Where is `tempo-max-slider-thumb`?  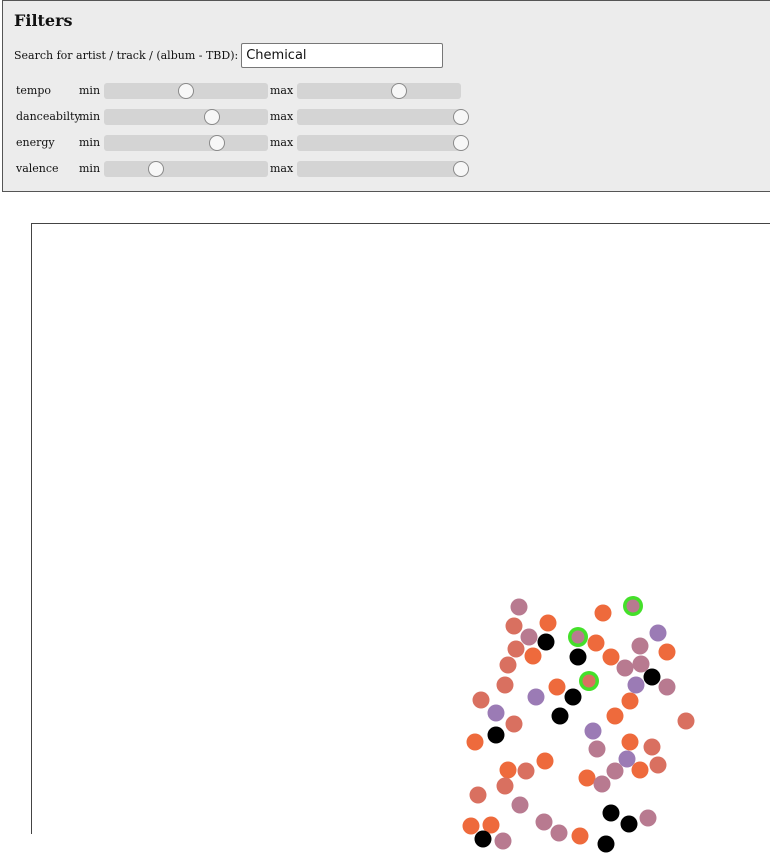
tempo-max-slider-thumb is located at coordinates (398, 91).